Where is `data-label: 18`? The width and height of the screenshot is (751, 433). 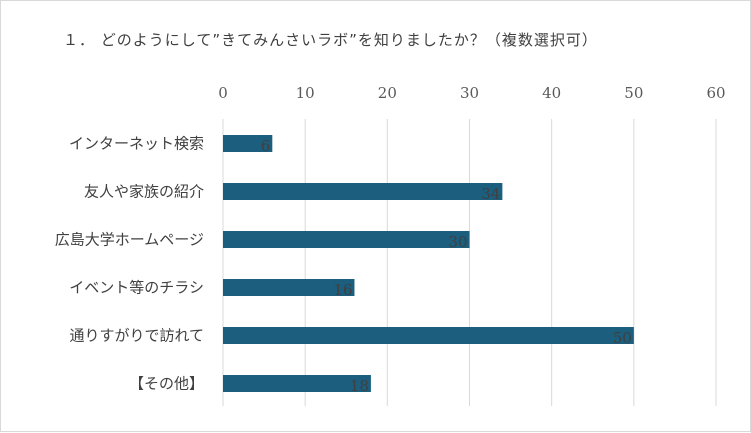 data-label: 18 is located at coordinates (359, 386).